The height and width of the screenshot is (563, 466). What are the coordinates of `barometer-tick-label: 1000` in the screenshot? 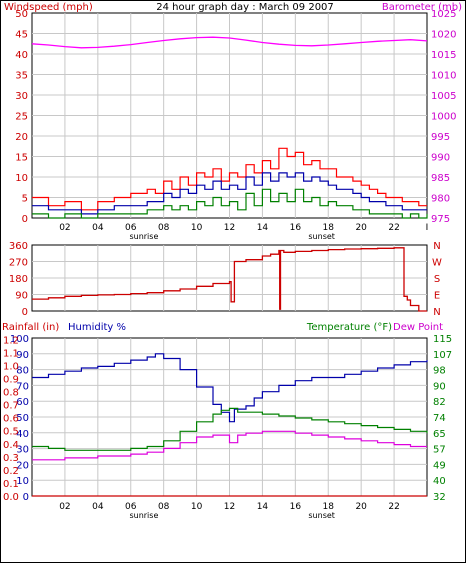 It's located at (443, 117).